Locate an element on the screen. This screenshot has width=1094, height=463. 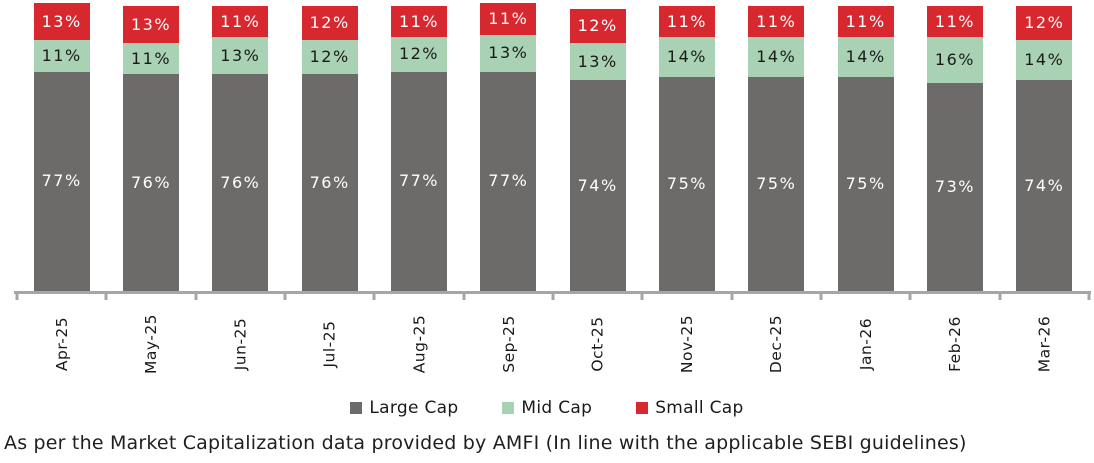
bar-column-aug-25: 11% 12% 77% is located at coordinates (418, 145).